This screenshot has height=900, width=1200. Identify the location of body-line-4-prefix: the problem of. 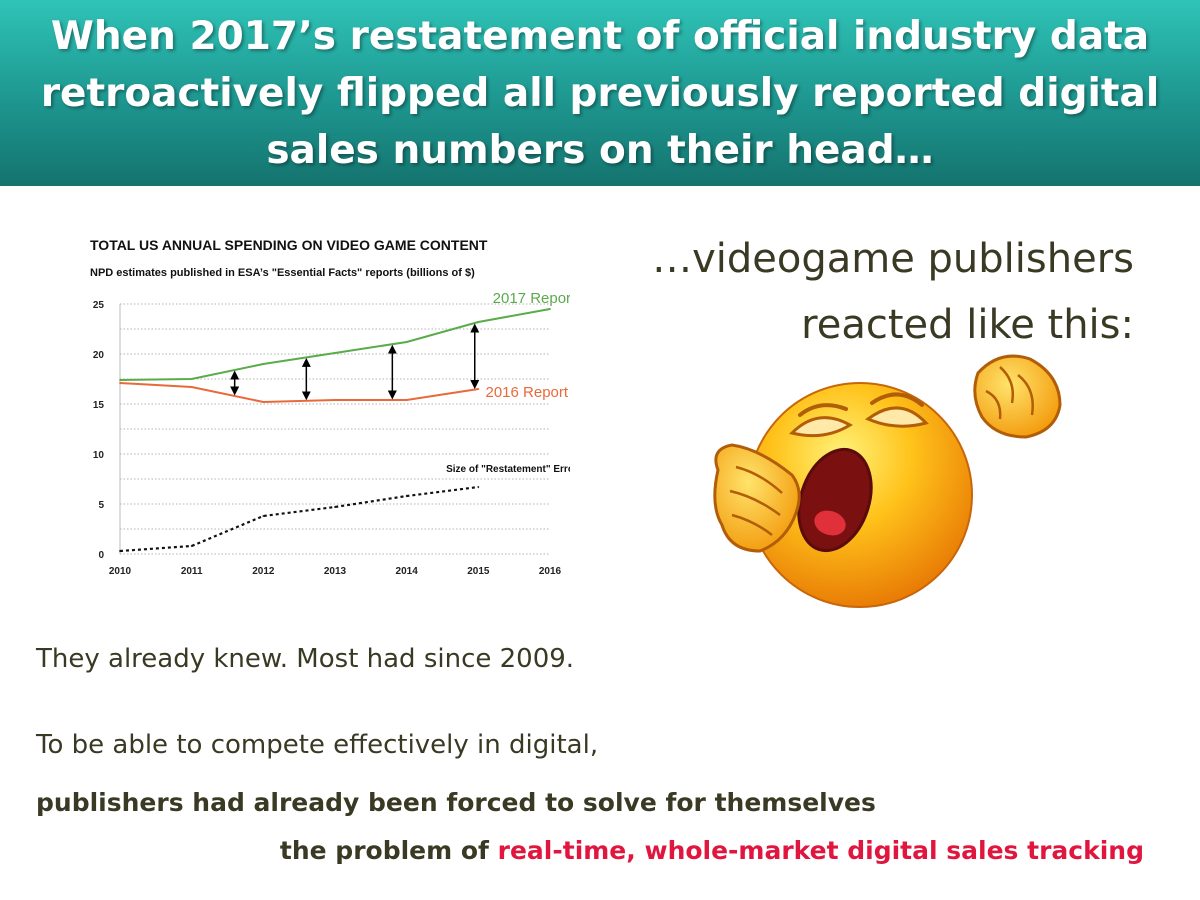
(388, 850).